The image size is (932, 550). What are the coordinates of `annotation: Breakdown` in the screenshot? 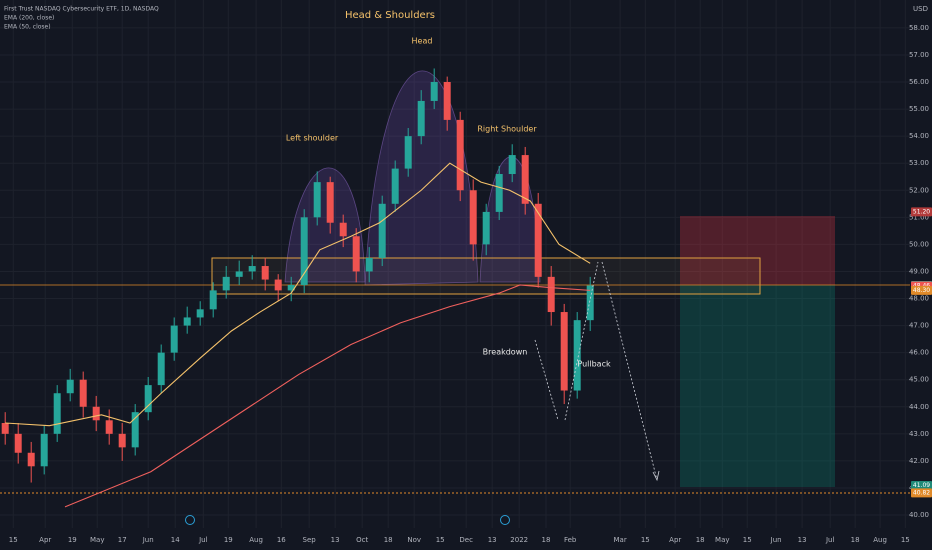 It's located at (505, 352).